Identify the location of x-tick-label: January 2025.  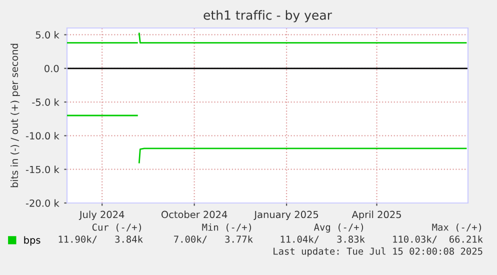
(286, 215).